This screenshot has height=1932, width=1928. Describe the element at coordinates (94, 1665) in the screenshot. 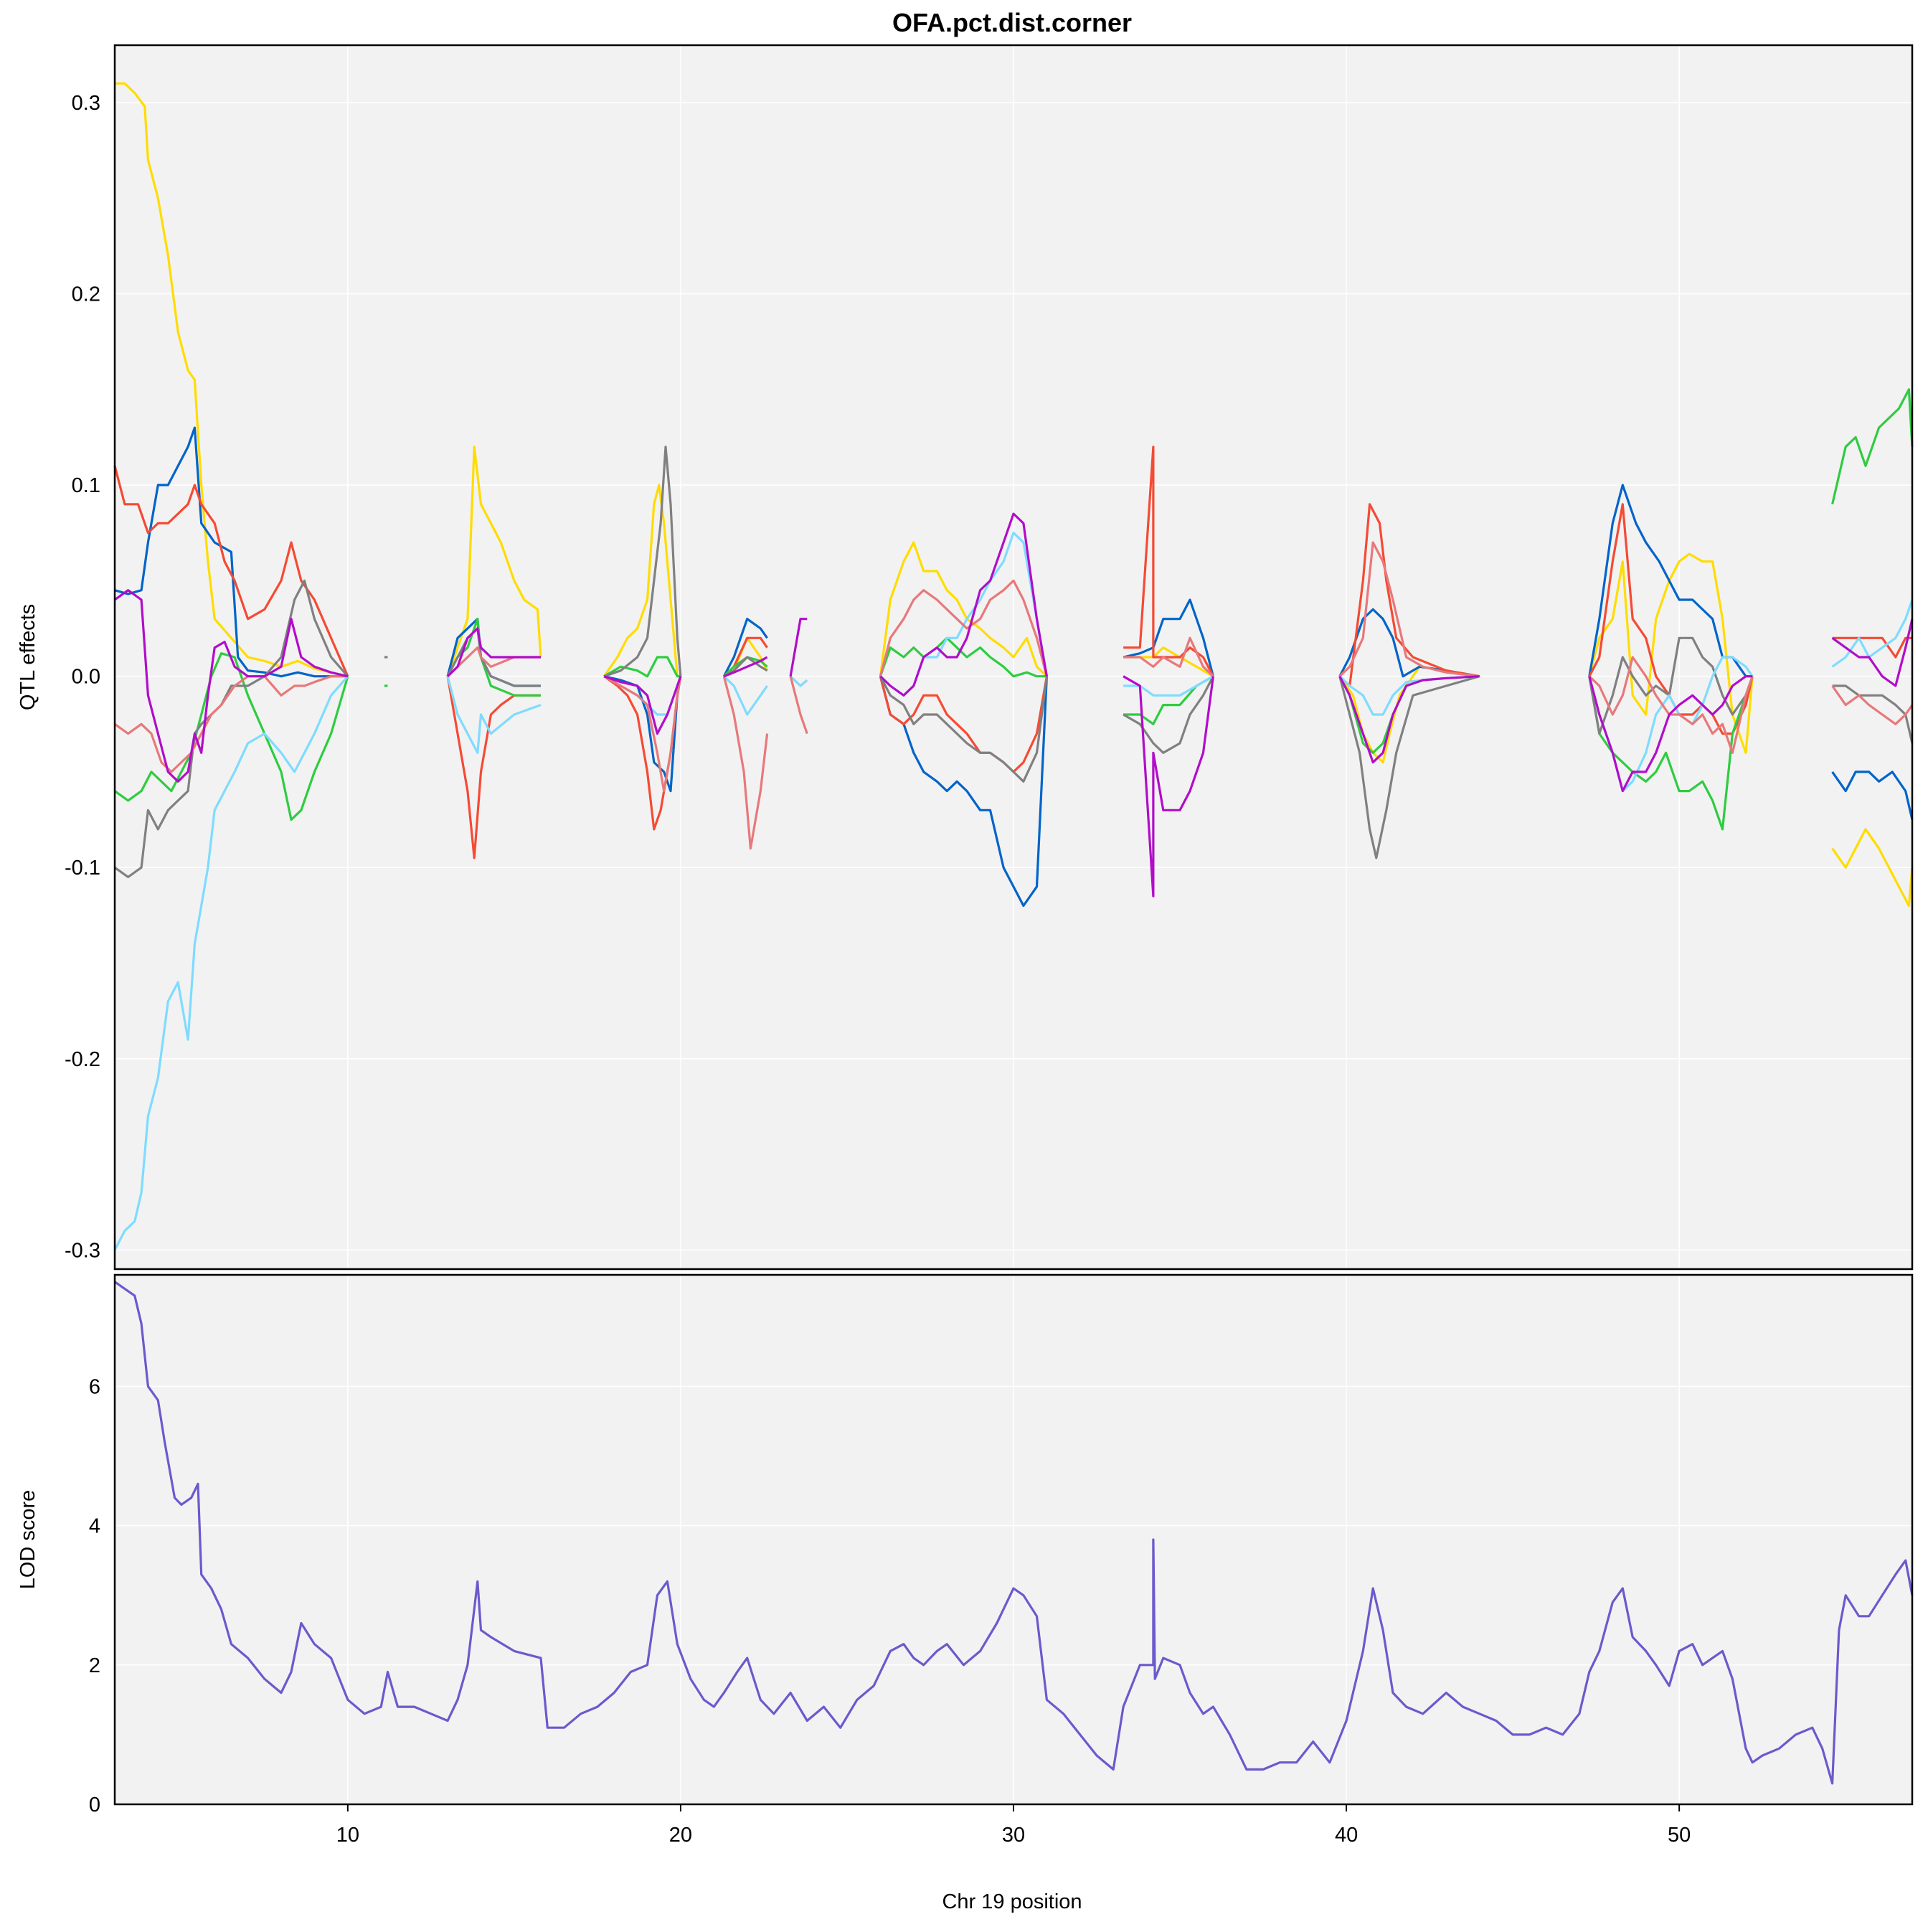

I see `lod-y-tick-label: 2` at that location.